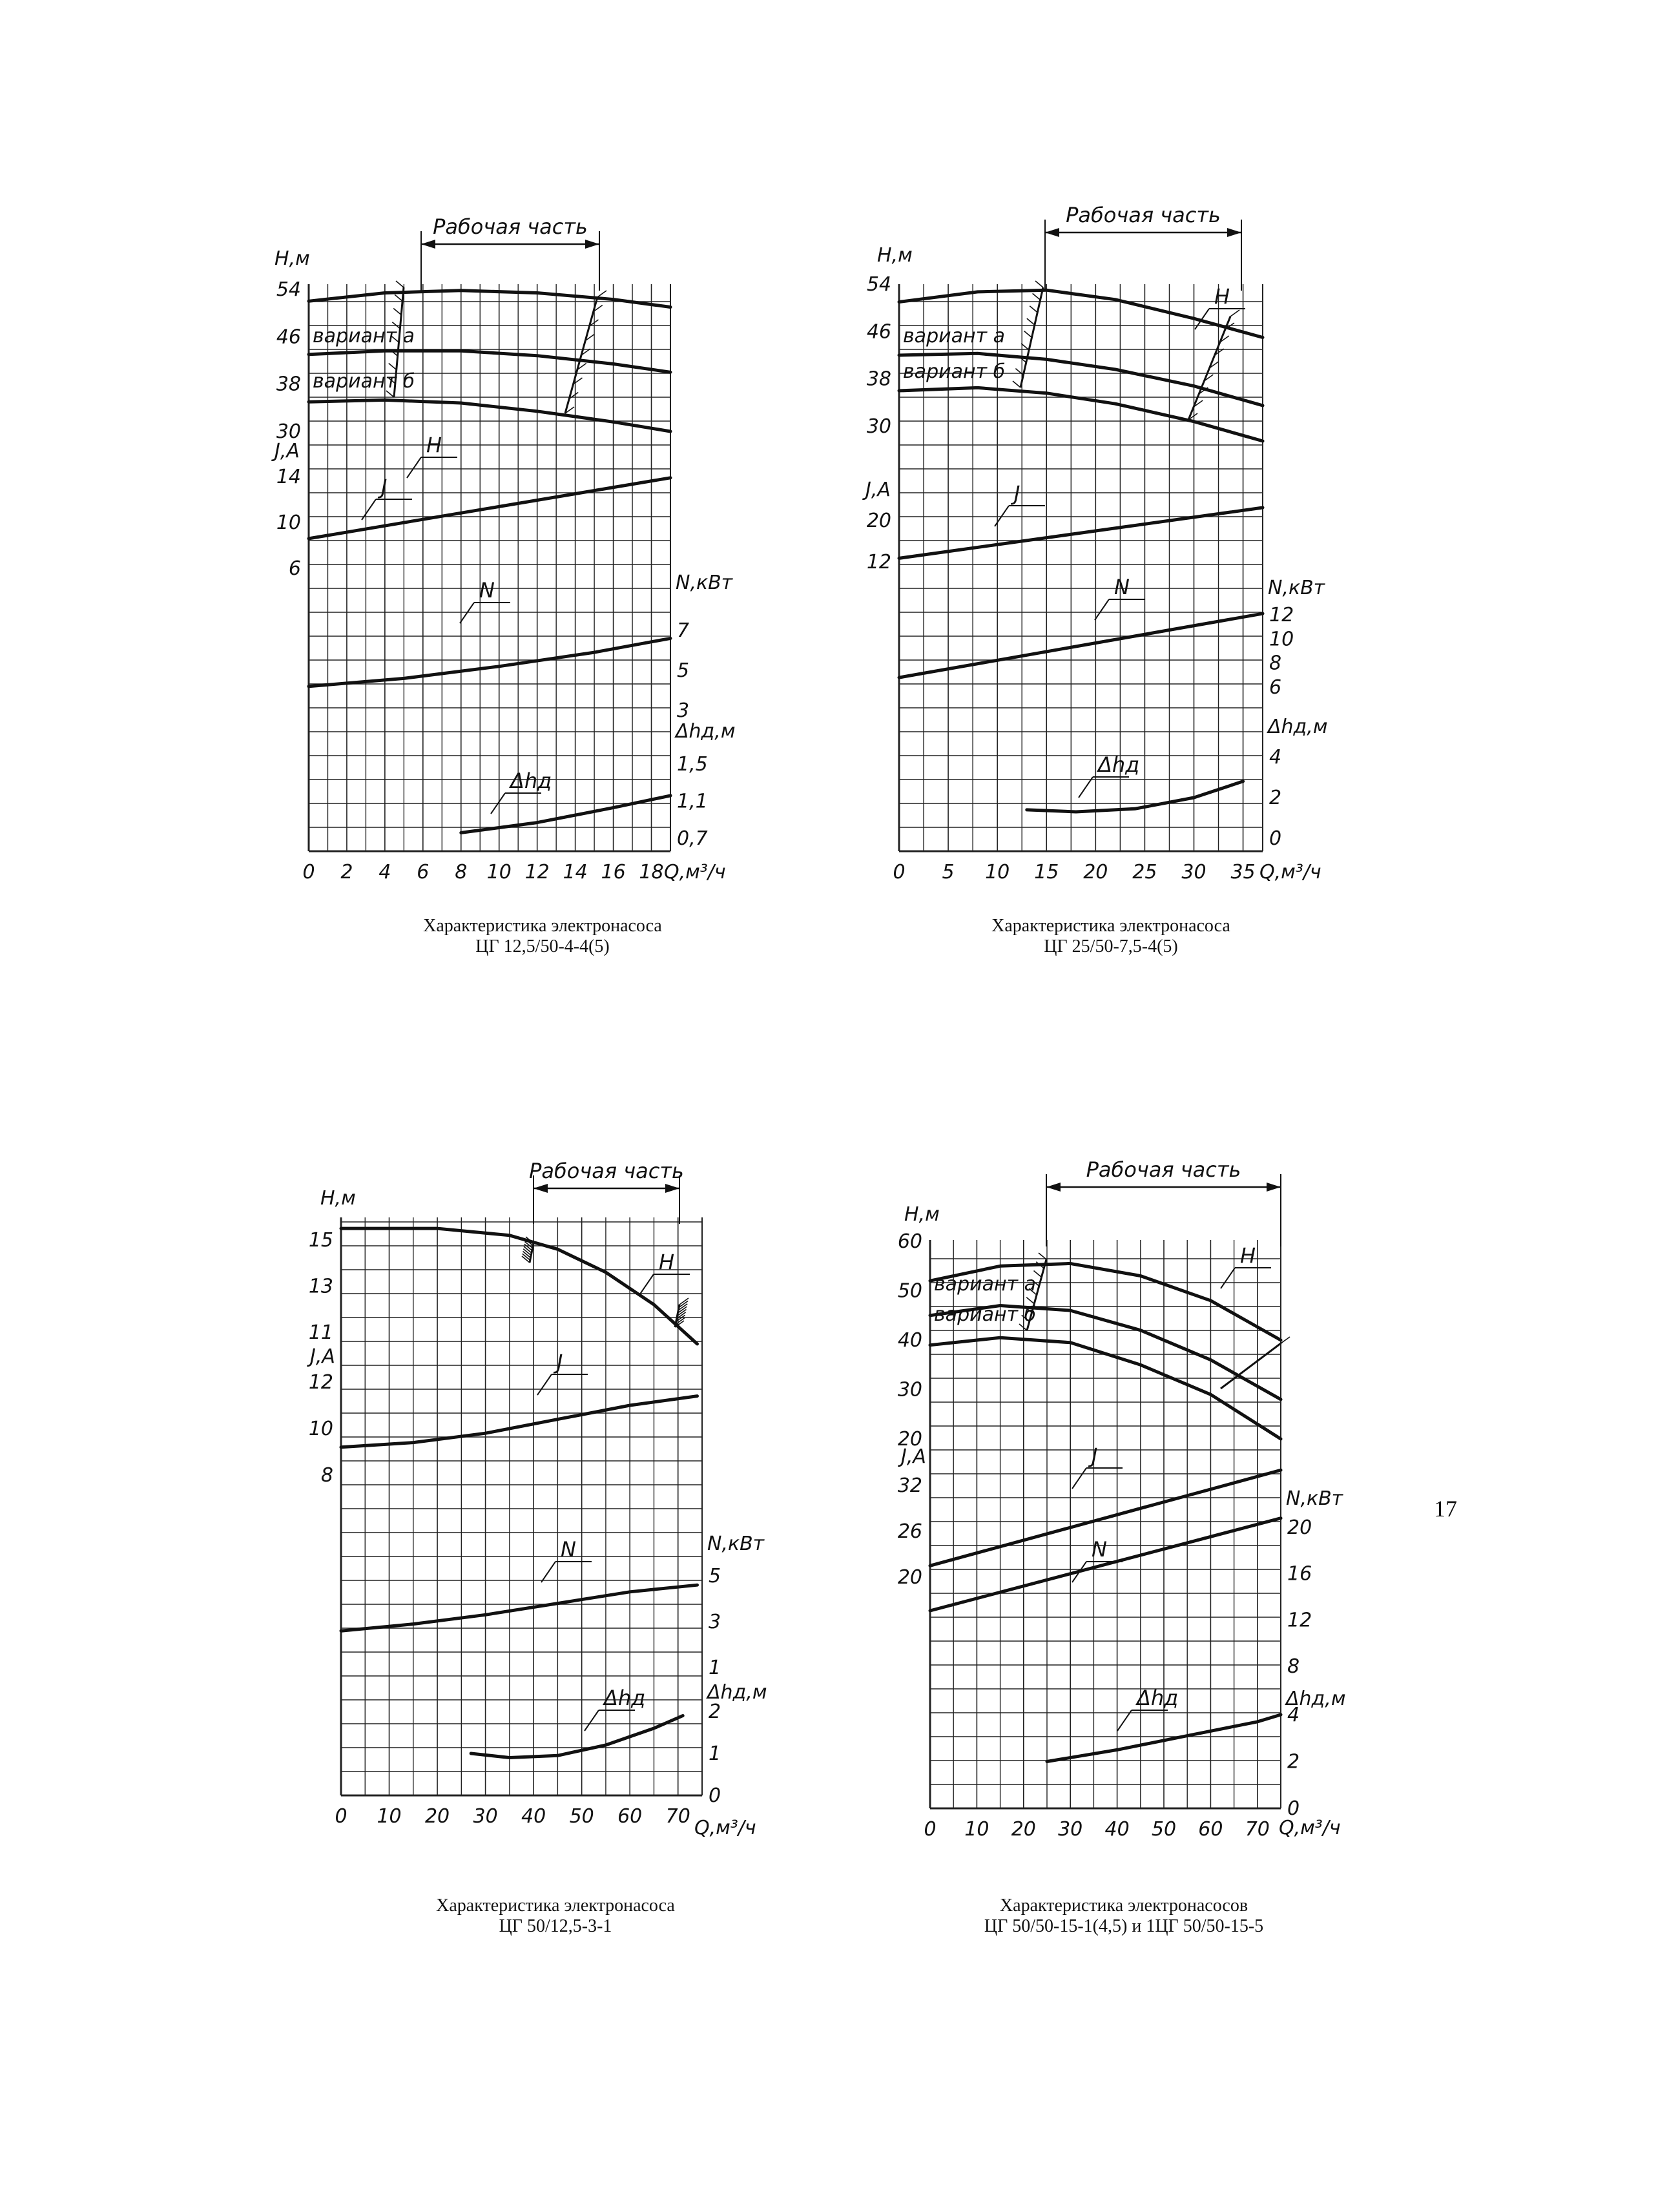 The width and height of the screenshot is (1678, 2212). I want to click on dh-tick-label: 4, so click(1275, 757).